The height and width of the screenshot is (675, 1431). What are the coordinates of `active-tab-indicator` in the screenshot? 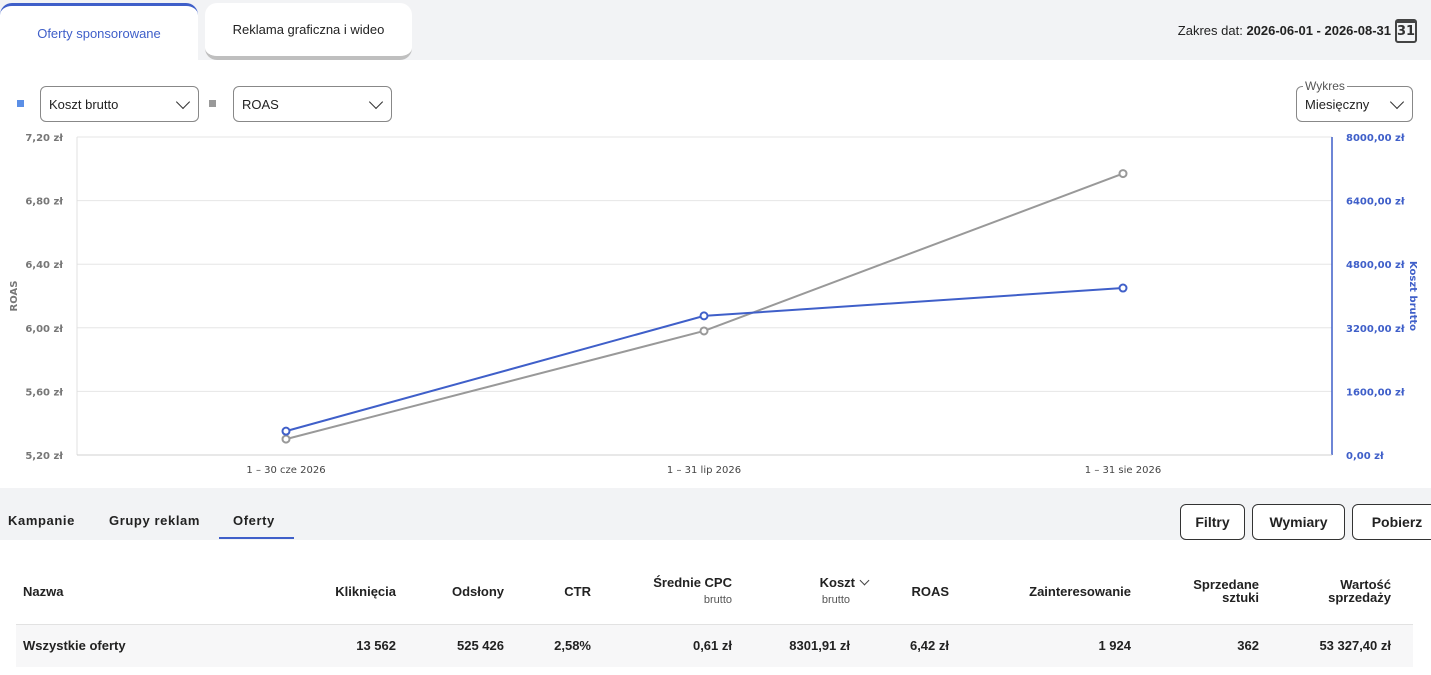 It's located at (256, 538).